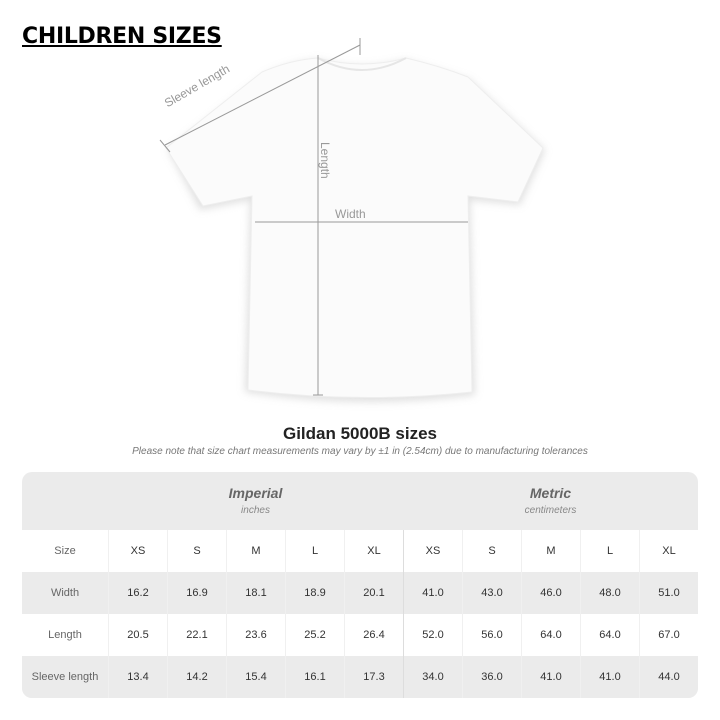  Describe the element at coordinates (668, 593) in the screenshot. I see `table-cell: 51.0` at that location.